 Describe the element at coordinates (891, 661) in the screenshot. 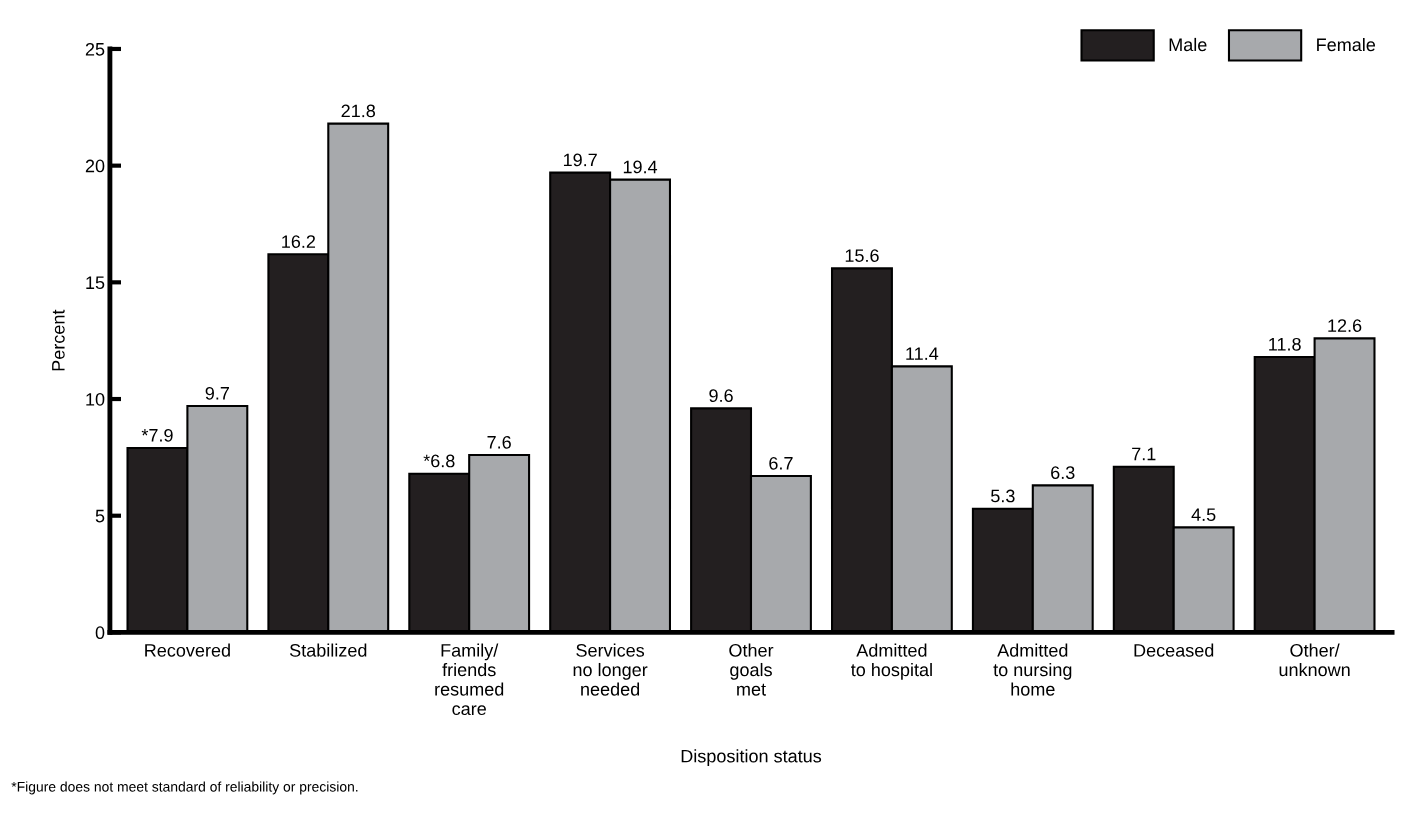

I see `x-tick-label: Admitted to hospital` at that location.